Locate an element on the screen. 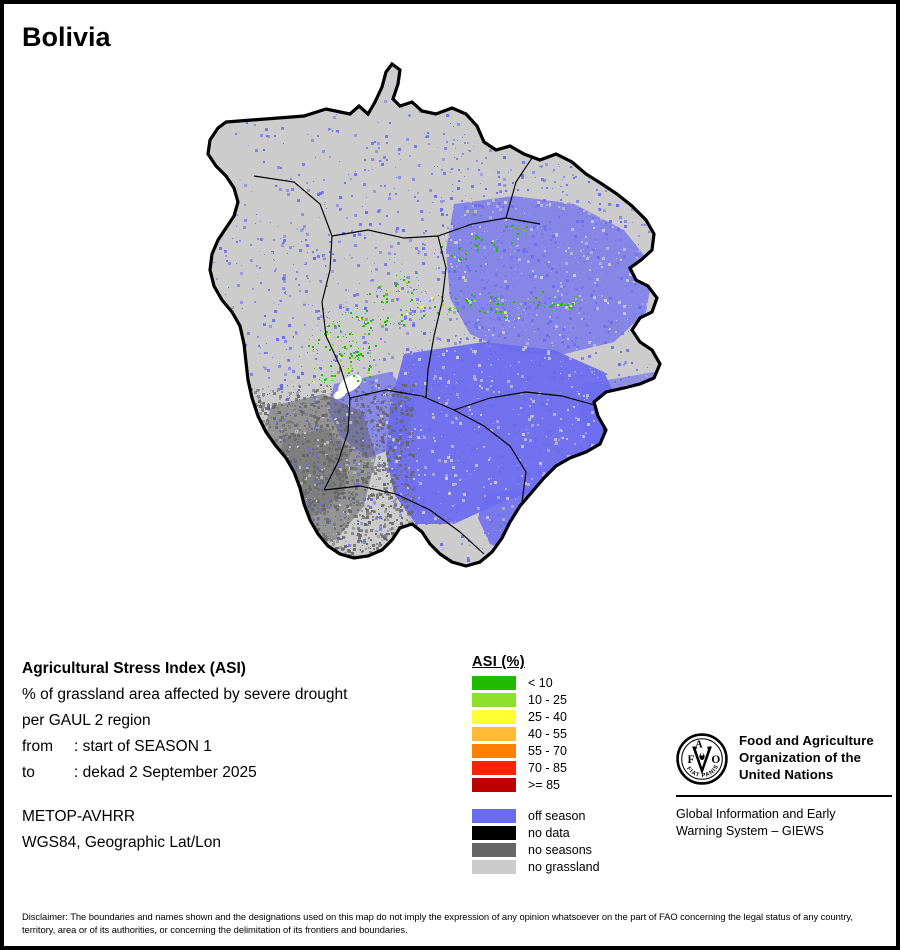  legend-row-class-2: 25 - 40 is located at coordinates (567, 716).